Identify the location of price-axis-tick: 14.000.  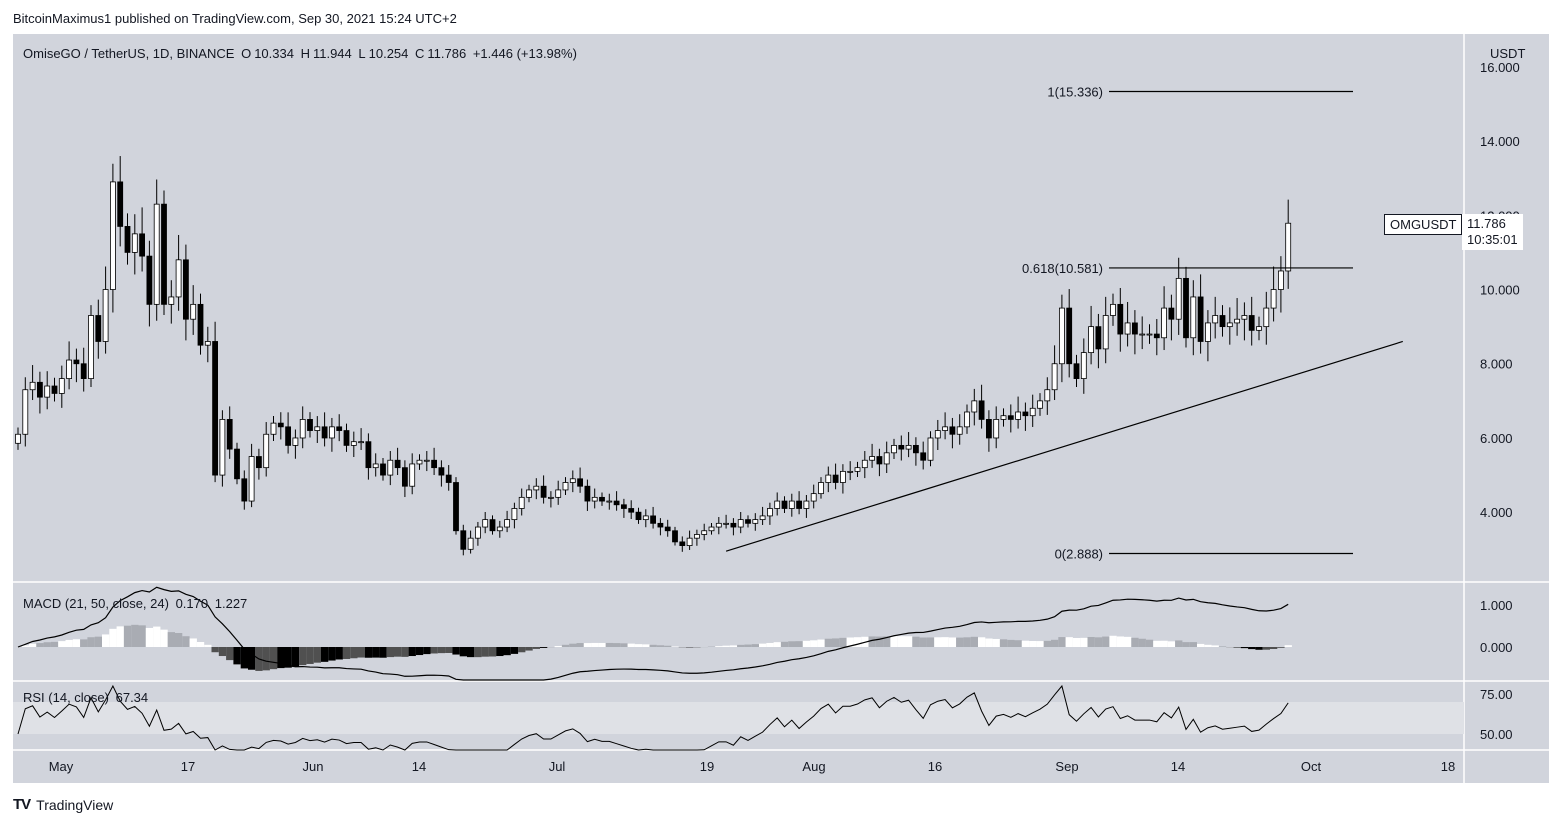
(1500, 141).